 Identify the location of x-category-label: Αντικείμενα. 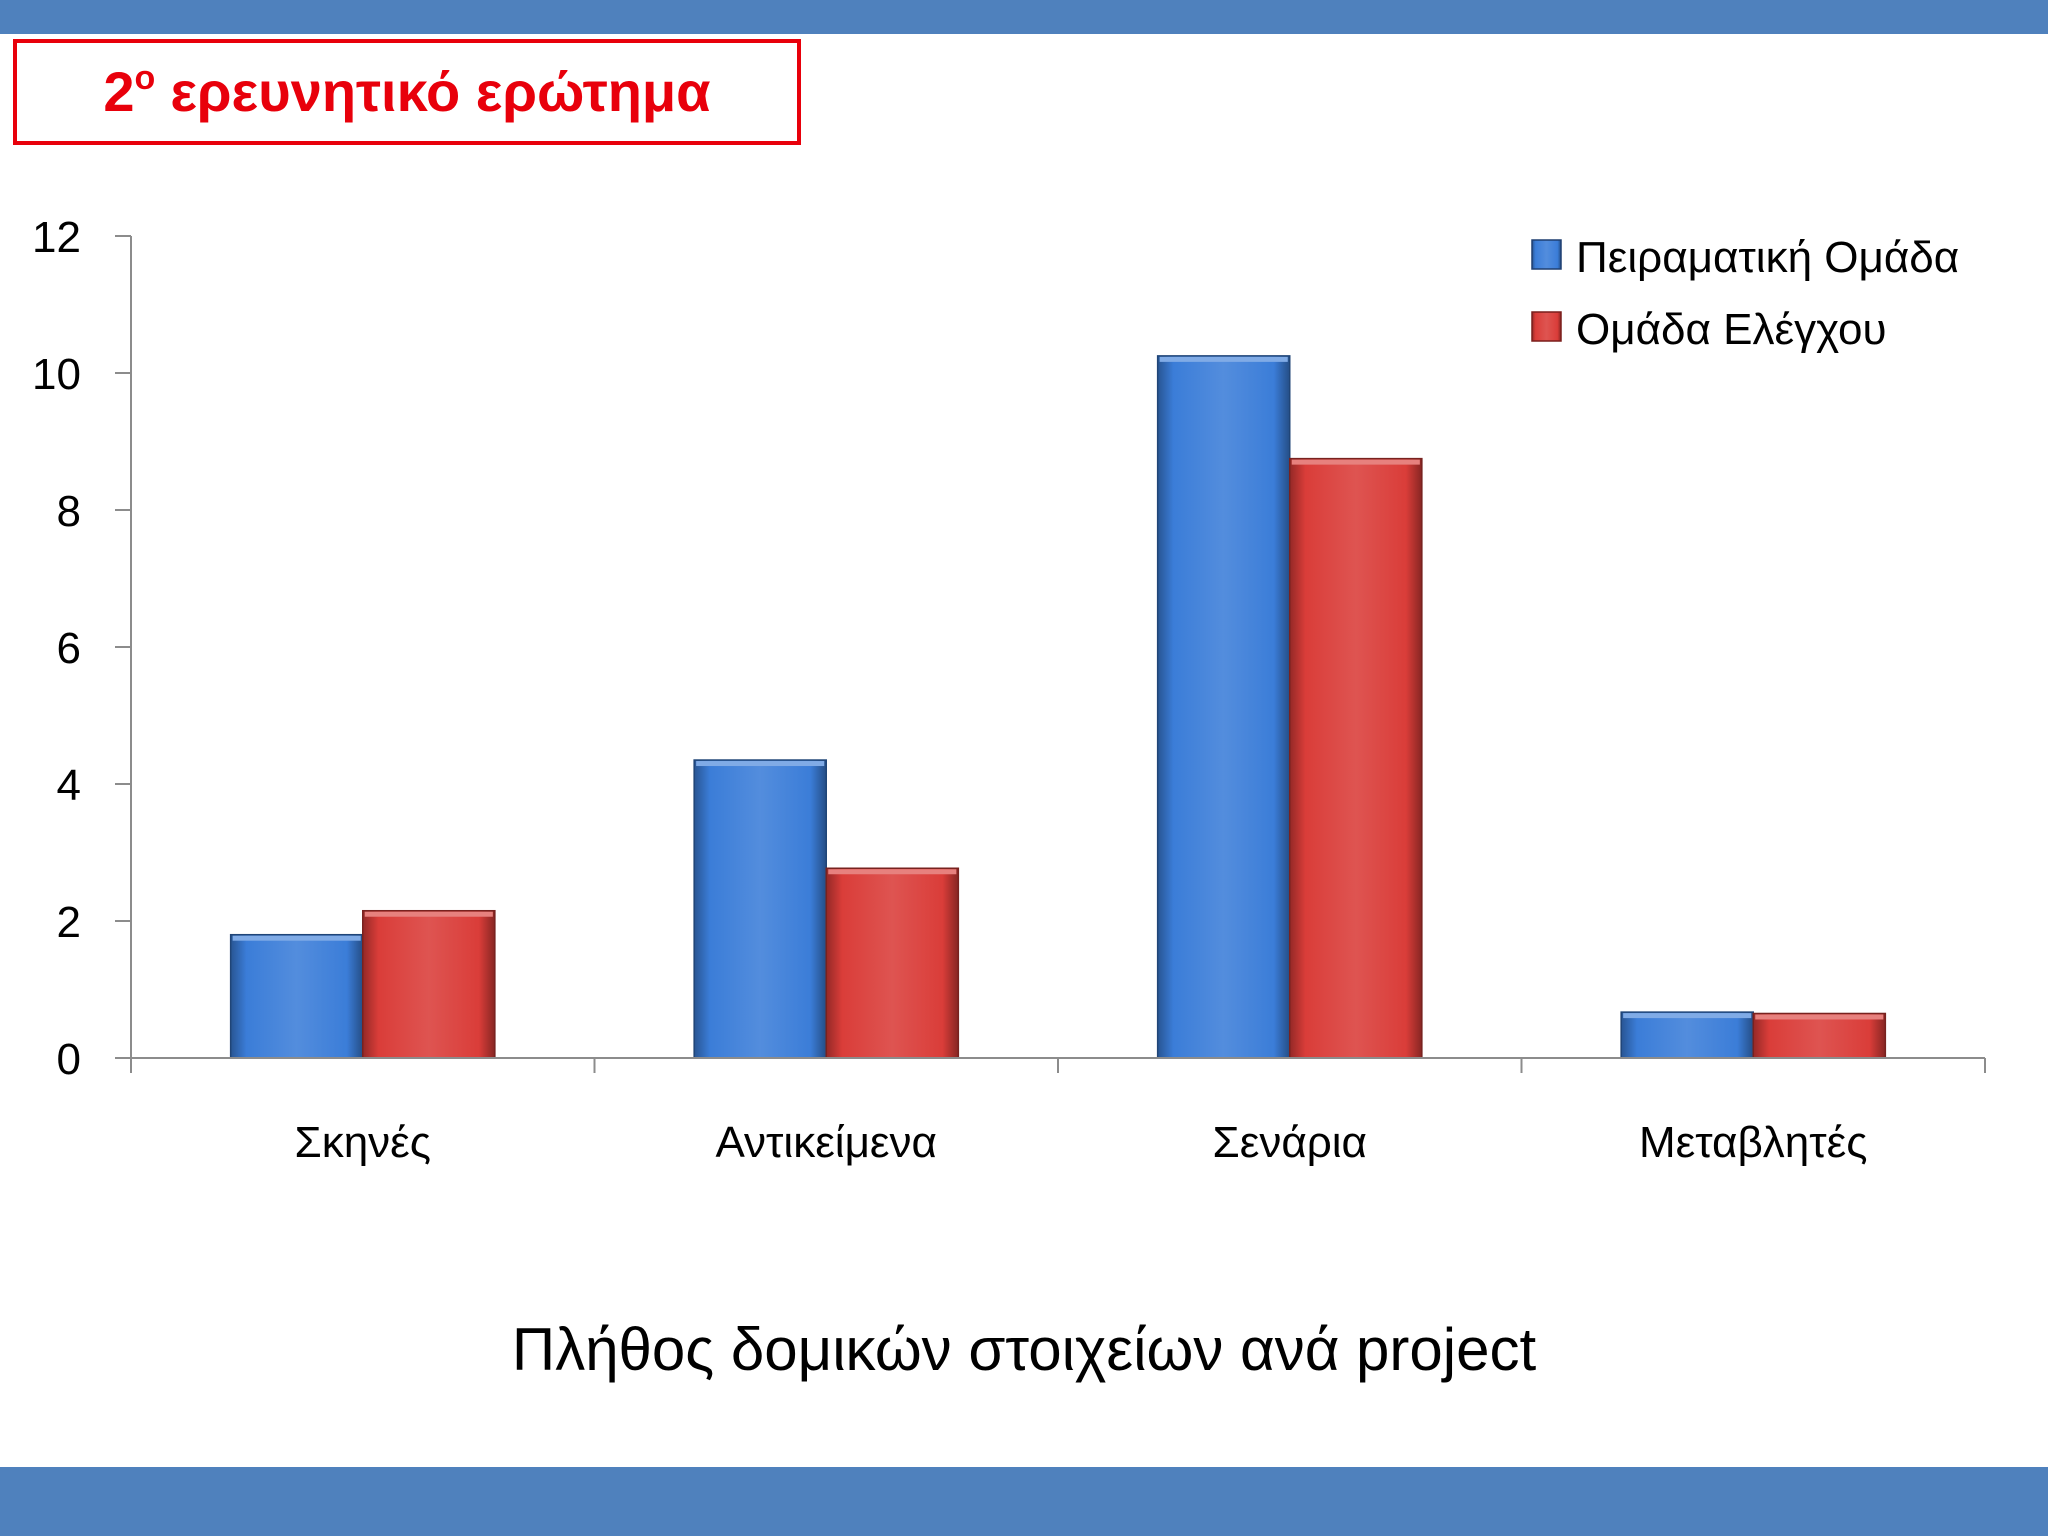
(826, 1142).